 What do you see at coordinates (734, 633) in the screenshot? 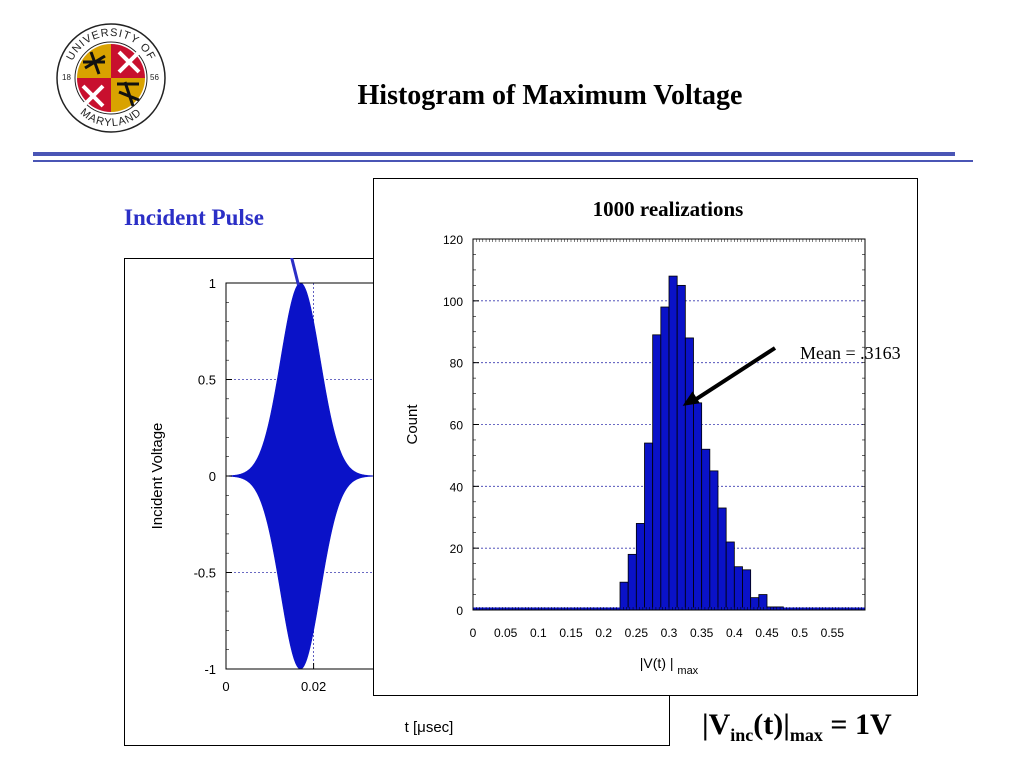
I see `x-tick-label: 0.4` at bounding box center [734, 633].